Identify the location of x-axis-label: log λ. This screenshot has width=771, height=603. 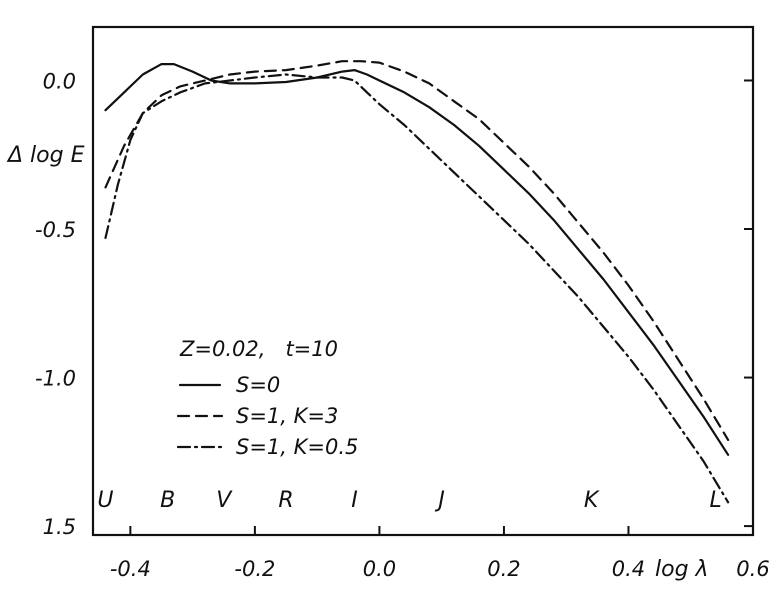
(682, 569).